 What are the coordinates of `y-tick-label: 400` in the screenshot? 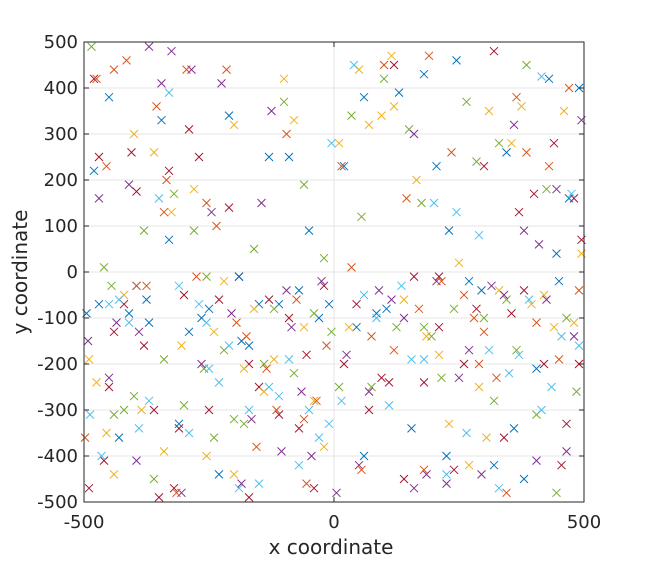 It's located at (61, 88).